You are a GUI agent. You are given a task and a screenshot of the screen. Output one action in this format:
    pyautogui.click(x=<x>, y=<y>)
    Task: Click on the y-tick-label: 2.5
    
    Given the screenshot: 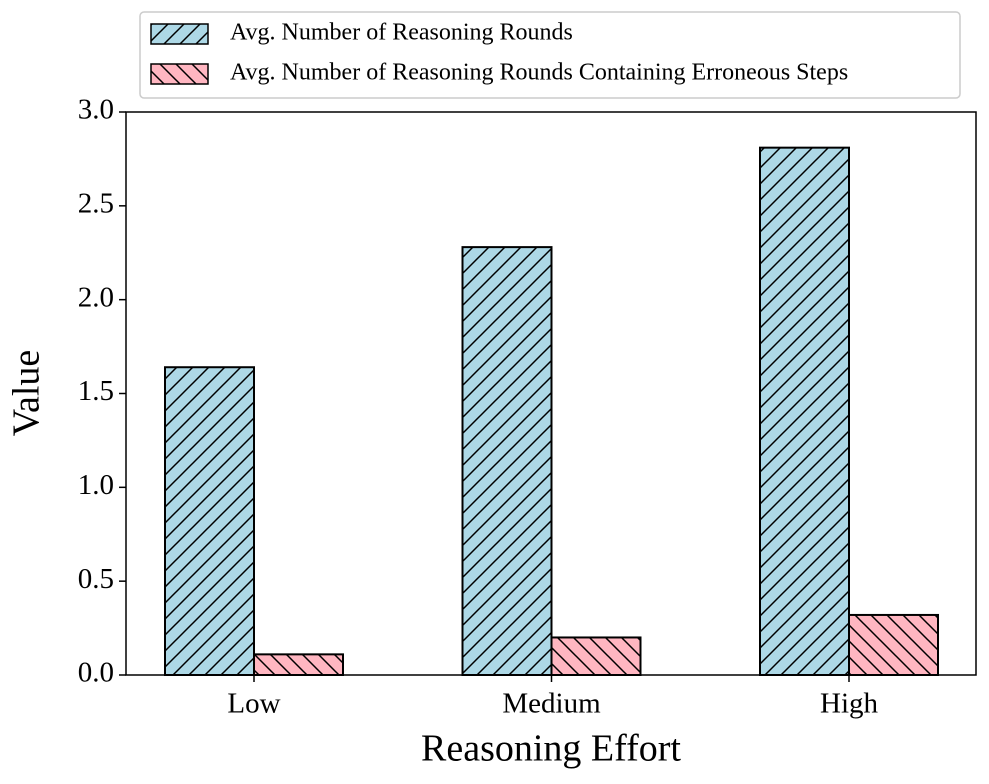 What is the action you would take?
    pyautogui.click(x=96, y=203)
    